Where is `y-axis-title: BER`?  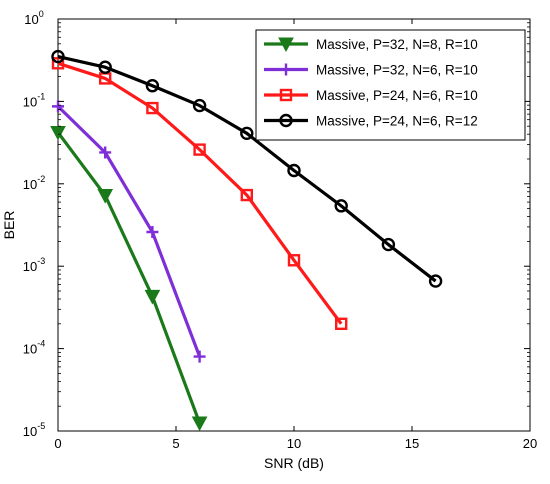
y-axis-title: BER is located at coordinates (9, 225).